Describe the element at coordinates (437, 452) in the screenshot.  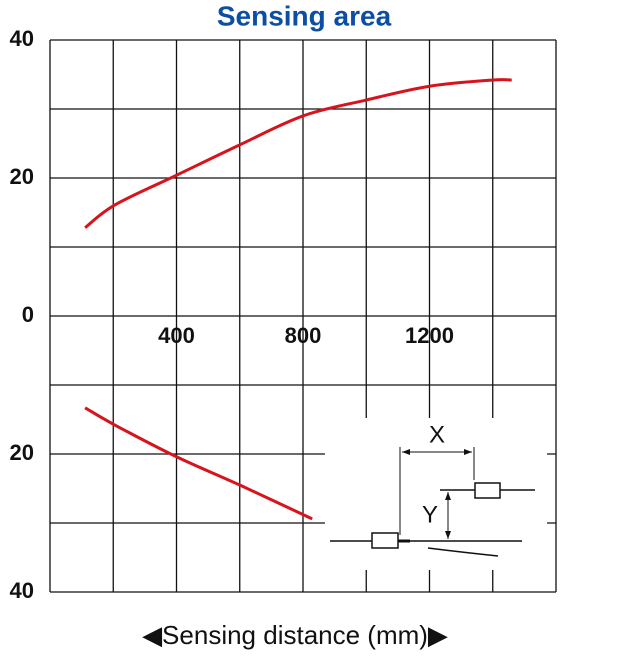
I see `x-arrows` at that location.